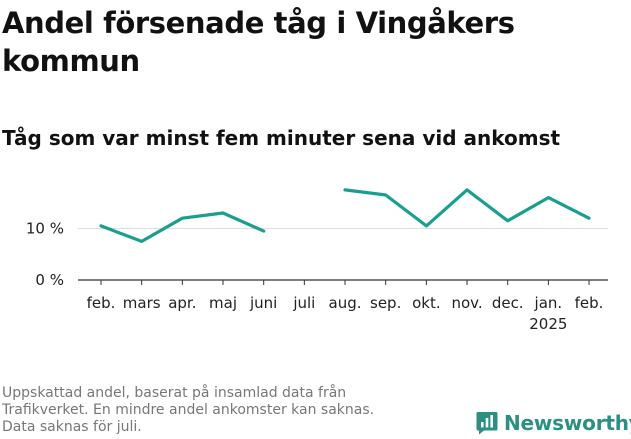 The height and width of the screenshot is (439, 631). Describe the element at coordinates (49, 280) in the screenshot. I see `y-tick-label: 0 %` at that location.